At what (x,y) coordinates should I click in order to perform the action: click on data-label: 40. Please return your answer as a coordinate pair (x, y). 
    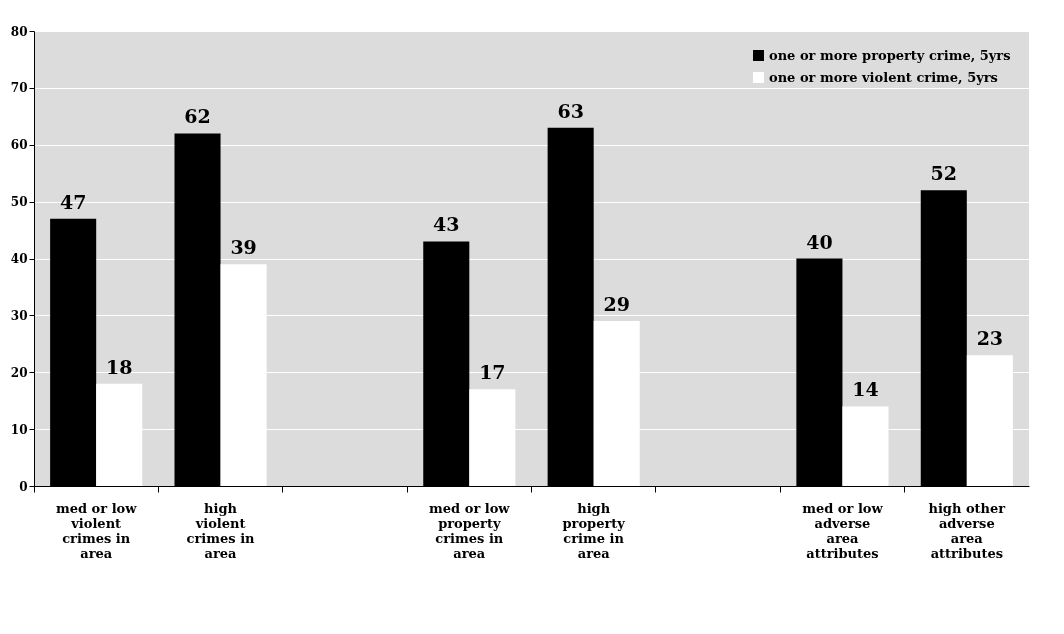
    Looking at the image, I should click on (819, 241).